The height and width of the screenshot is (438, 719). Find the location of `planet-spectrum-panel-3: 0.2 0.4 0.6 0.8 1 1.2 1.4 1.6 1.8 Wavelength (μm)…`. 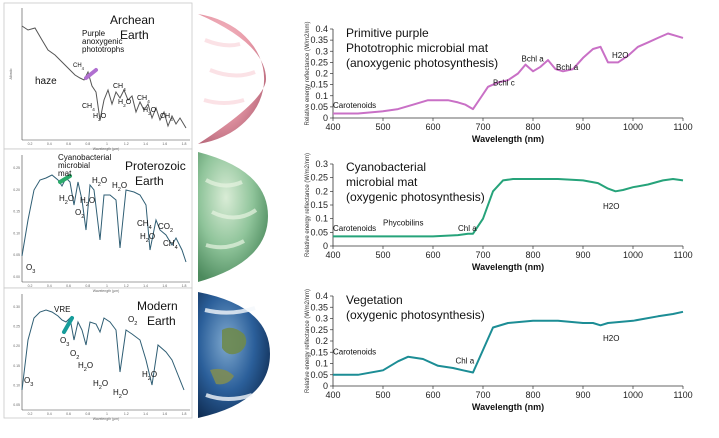

planet-spectrum-panel-3: 0.2 0.4 0.6 0.8 1 1.2 1.4 1.6 1.8 Wavelength (μm)… is located at coordinates (101, 357).